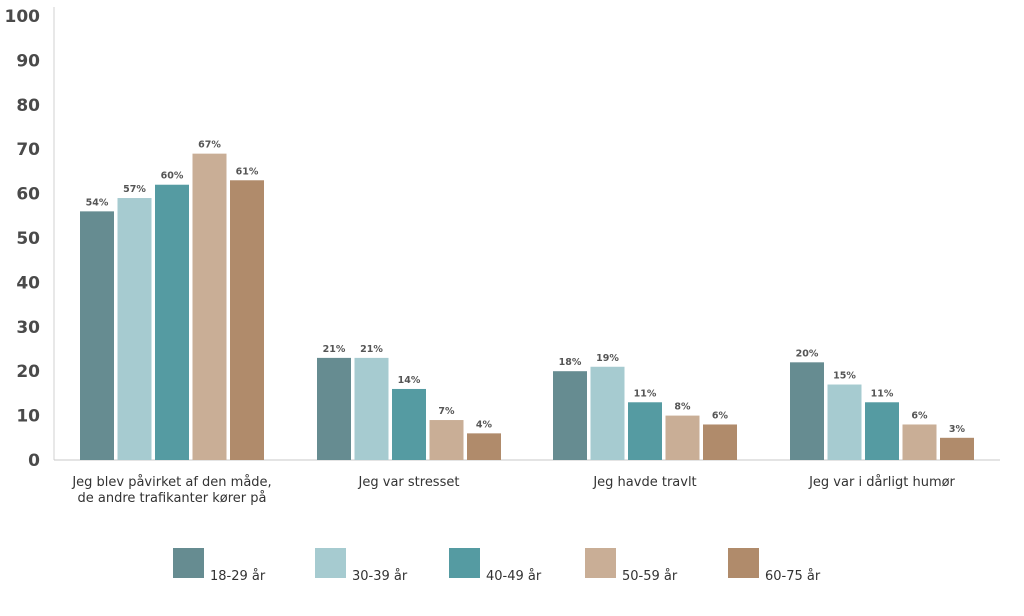  What do you see at coordinates (514, 576) in the screenshot?
I see `legend-label: 40-49 år` at bounding box center [514, 576].